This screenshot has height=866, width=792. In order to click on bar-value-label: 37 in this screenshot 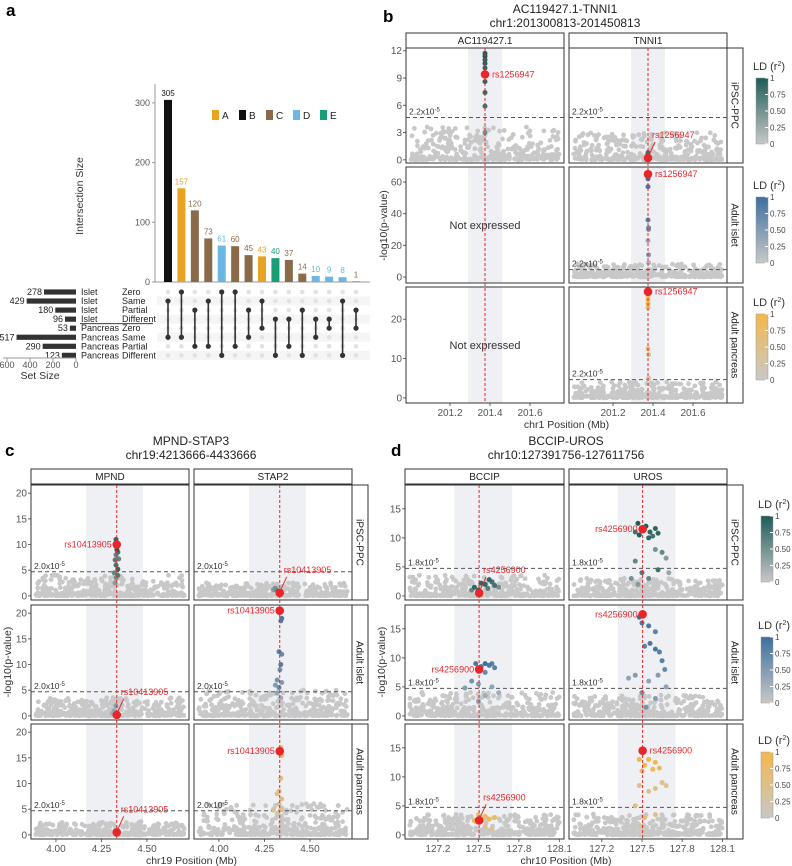, I will do `click(288, 253)`.